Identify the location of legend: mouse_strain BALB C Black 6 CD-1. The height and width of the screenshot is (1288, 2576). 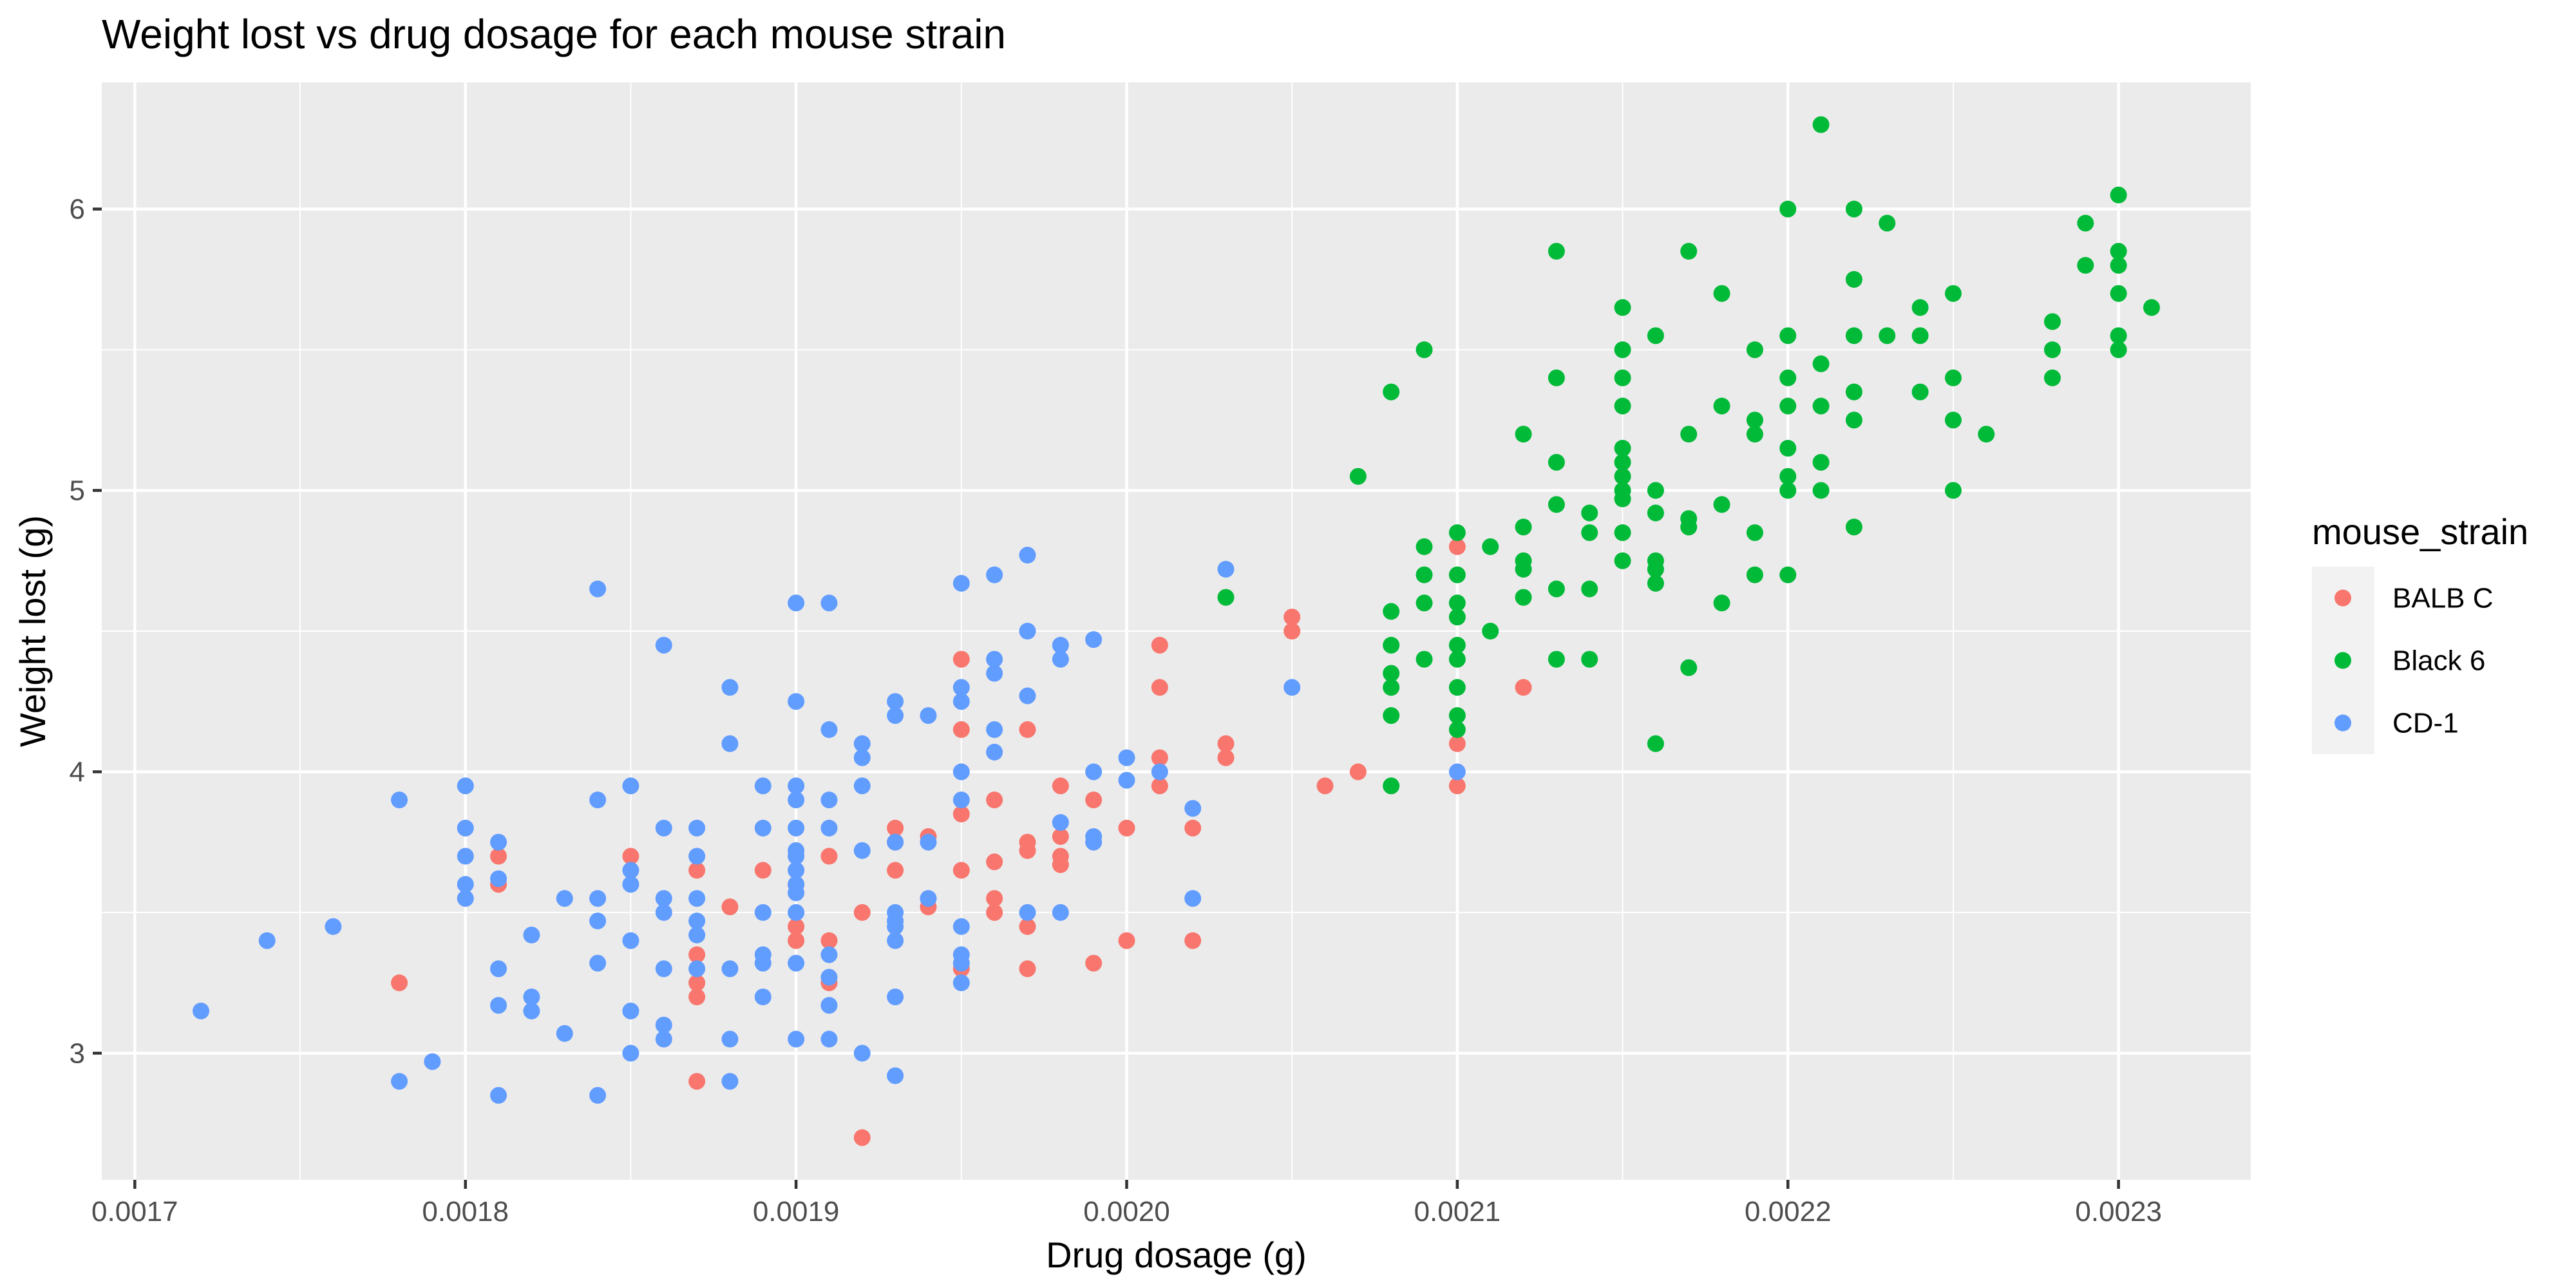
(2420, 633).